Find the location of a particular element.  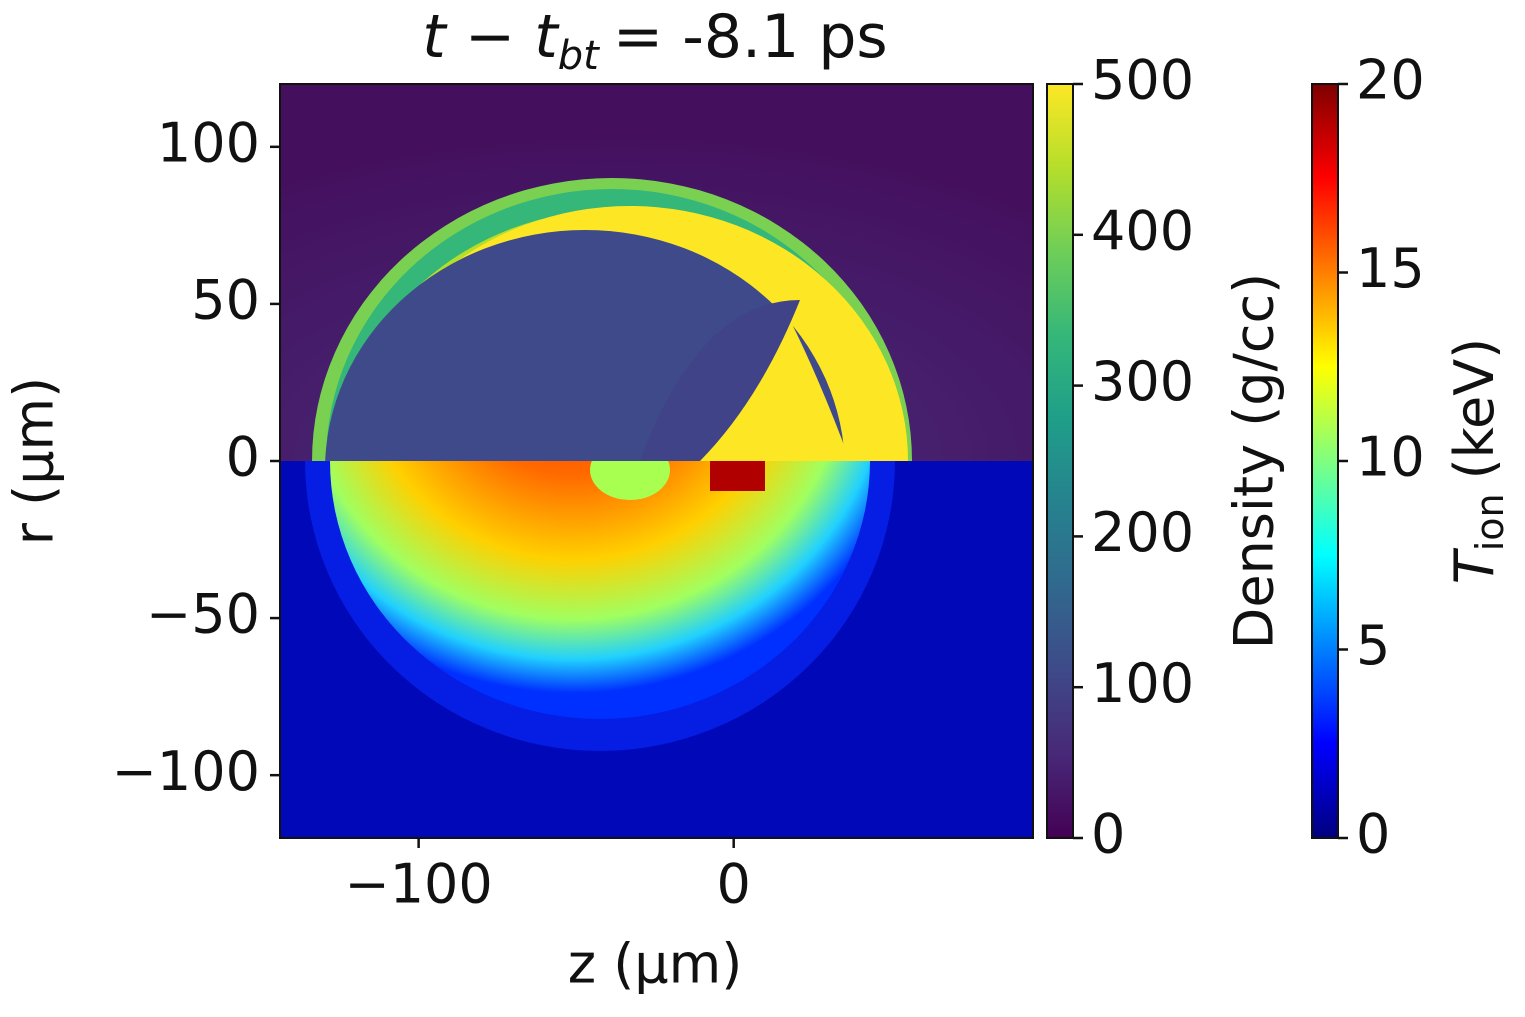

colorbar-tick-label: 300 is located at coordinates (1142, 381).